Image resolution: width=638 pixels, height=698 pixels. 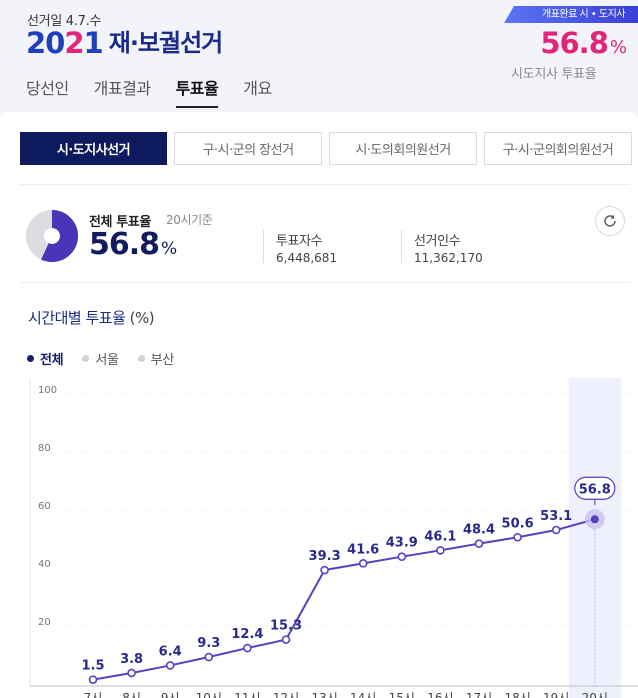 I want to click on refresh-button, so click(x=610, y=221).